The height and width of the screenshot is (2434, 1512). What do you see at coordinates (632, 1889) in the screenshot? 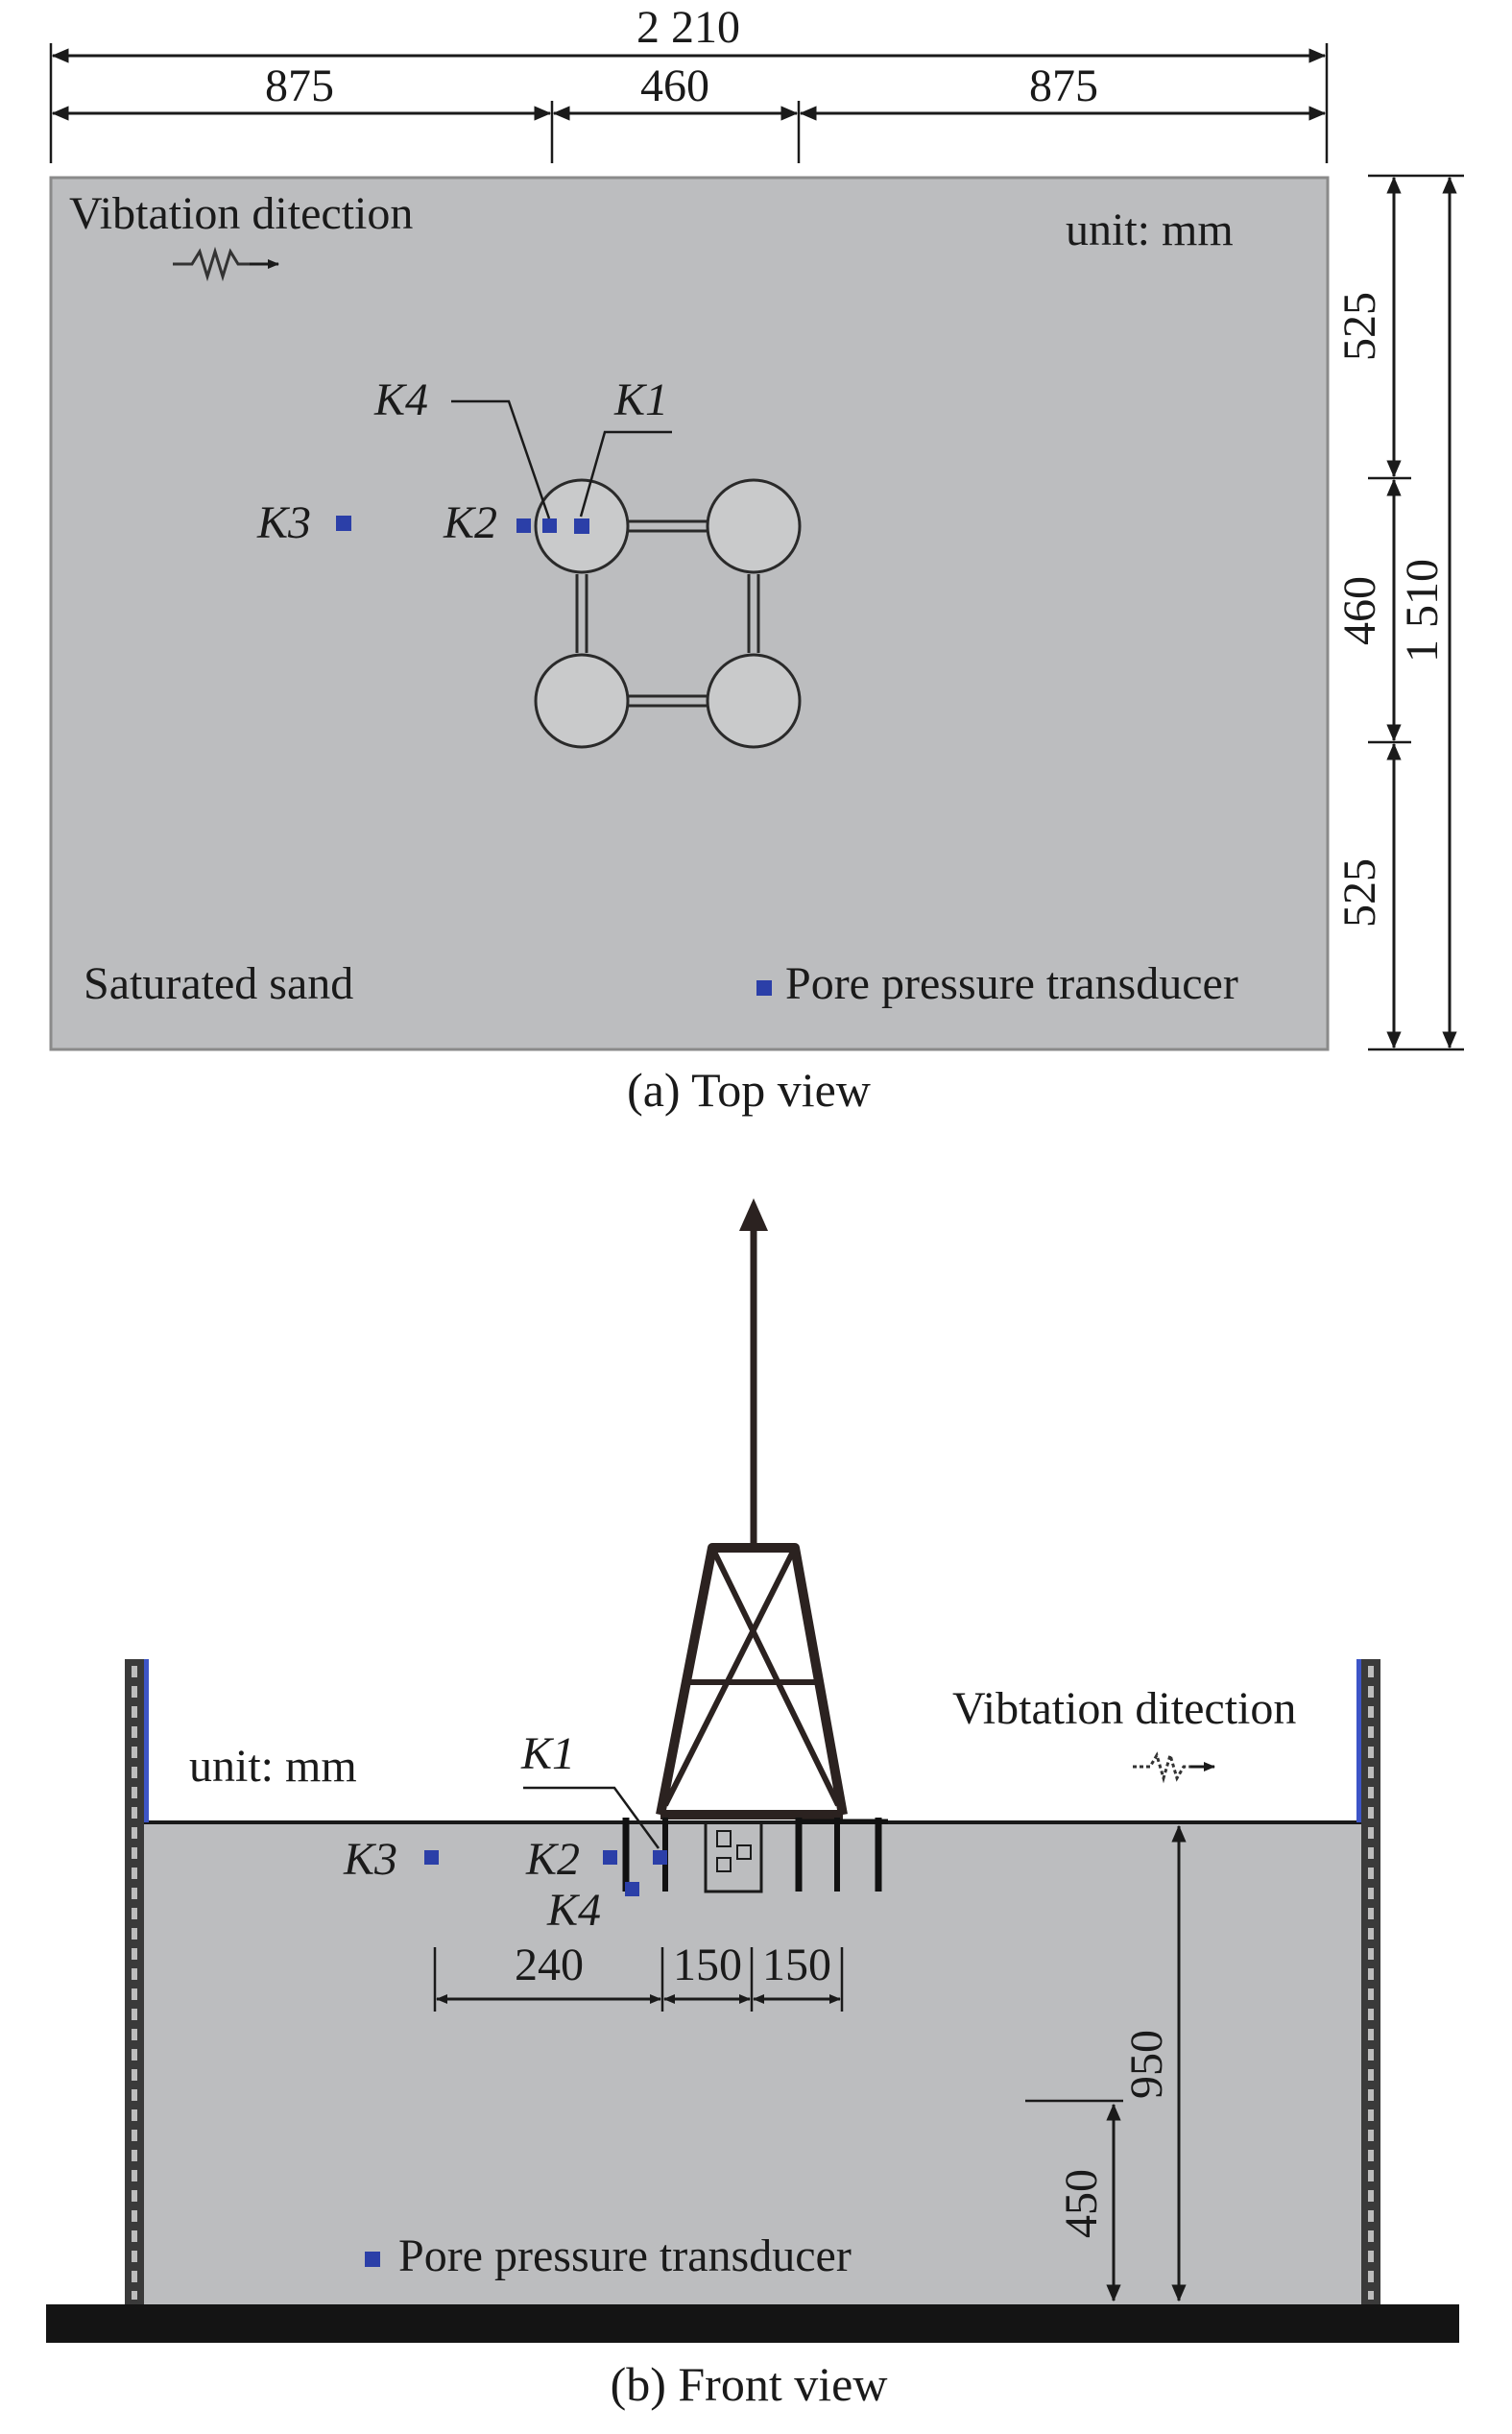
I see `sensor-k4-front` at bounding box center [632, 1889].